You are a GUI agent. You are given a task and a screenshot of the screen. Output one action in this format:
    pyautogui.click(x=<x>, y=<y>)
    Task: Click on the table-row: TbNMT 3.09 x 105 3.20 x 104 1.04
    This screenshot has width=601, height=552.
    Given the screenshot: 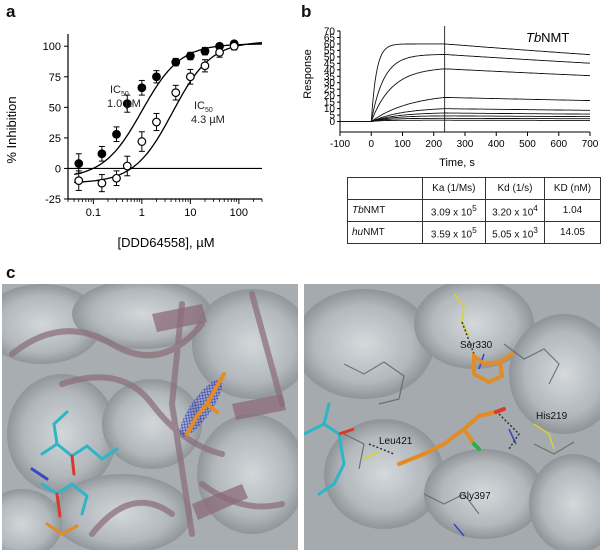 What is the action you would take?
    pyautogui.click(x=474, y=210)
    